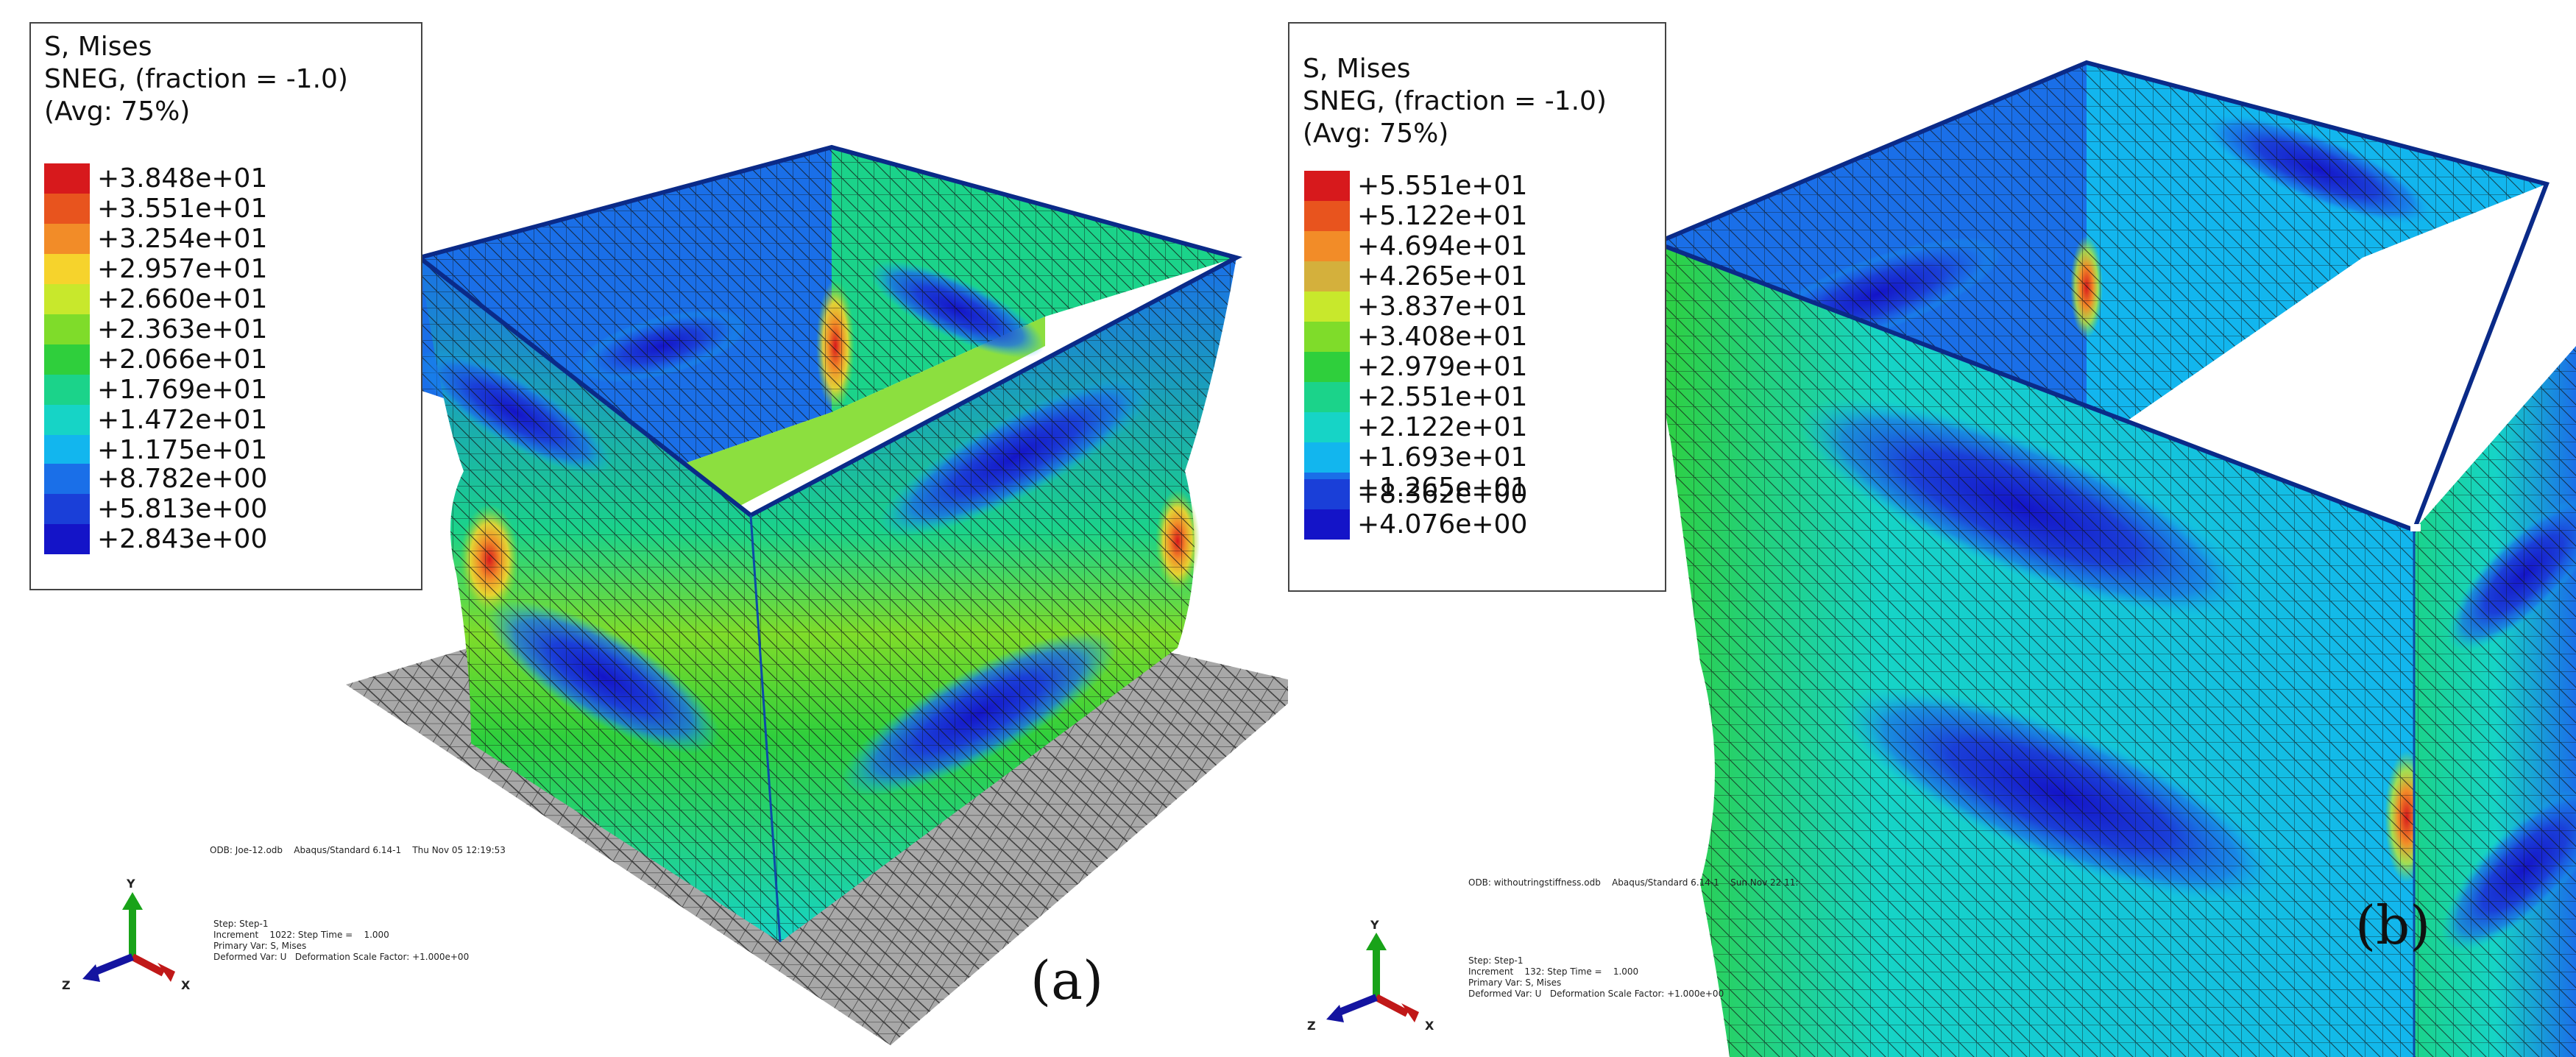 Image resolution: width=2576 pixels, height=1057 pixels. I want to click on legend-row: +1.175e+01, so click(155, 450).